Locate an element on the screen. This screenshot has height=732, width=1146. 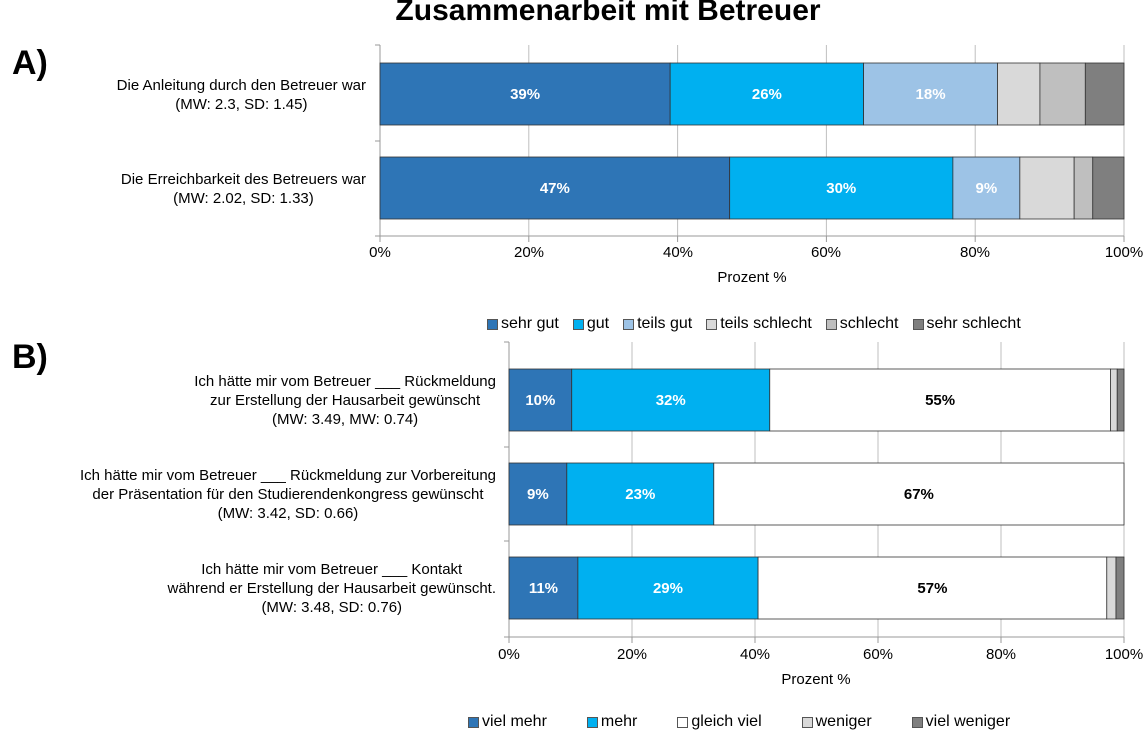
legend-item: mehr is located at coordinates (612, 722).